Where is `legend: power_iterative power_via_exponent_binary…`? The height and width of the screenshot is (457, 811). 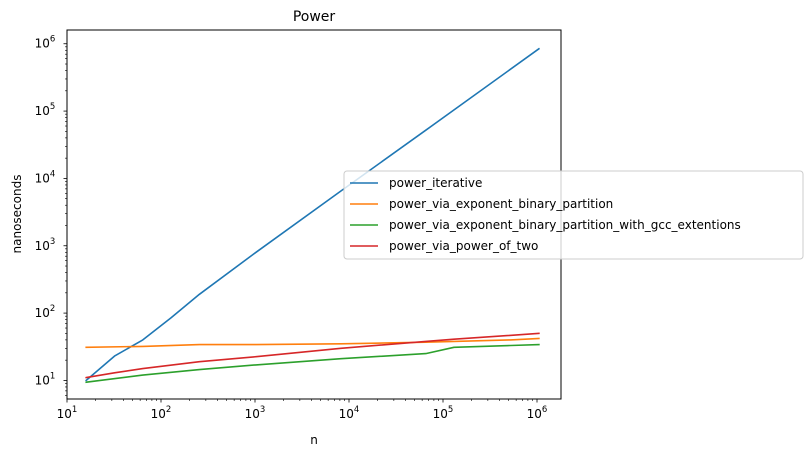
legend: power_iterative power_via_exponent_binary… is located at coordinates (573, 215).